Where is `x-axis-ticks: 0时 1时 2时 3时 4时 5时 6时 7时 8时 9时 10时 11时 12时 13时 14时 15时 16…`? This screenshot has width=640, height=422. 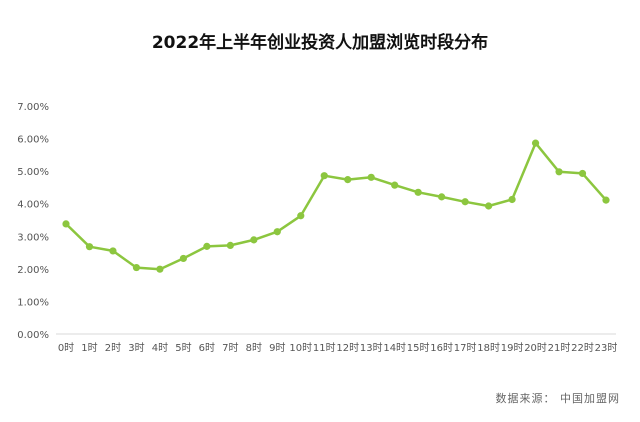
x-axis-ticks: 0时 1时 2时 3时 4时 5时 6时 7时 8时 9时 10时 11时 12时 13时 14时 15时 16… is located at coordinates (338, 348).